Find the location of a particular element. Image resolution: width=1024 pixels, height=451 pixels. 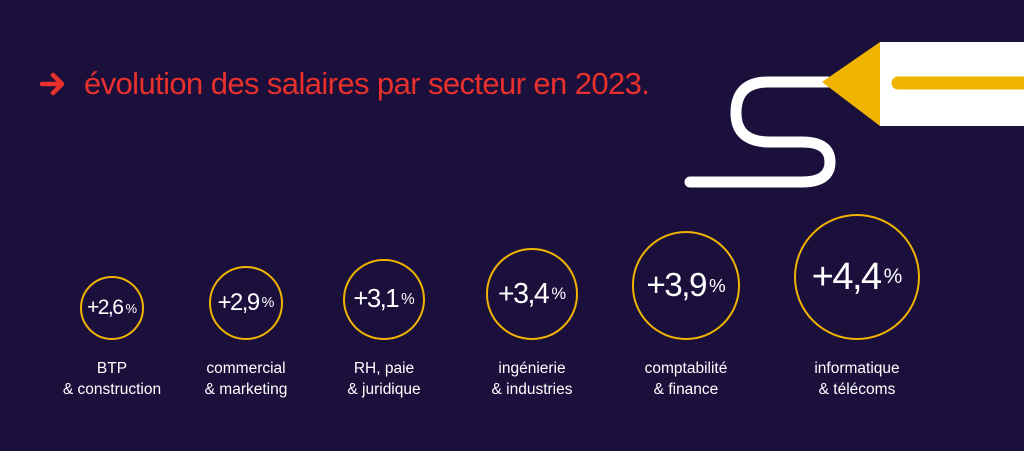

value-label: +4,4 is located at coordinates (847, 276).